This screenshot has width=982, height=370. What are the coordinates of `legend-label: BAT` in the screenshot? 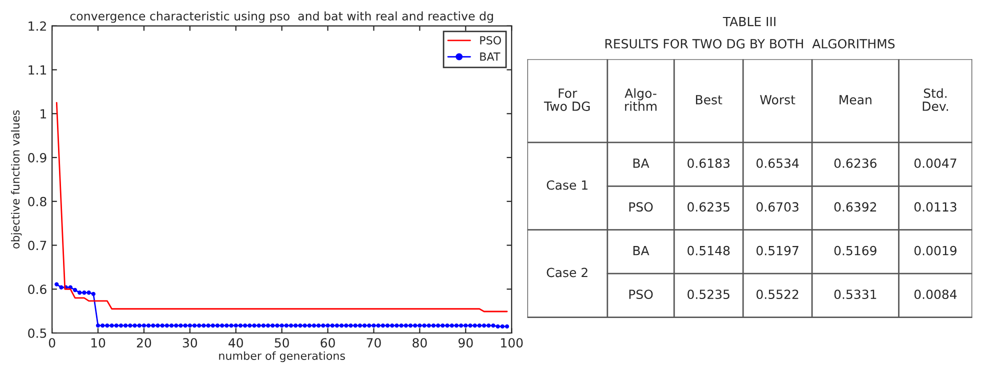 It's located at (490, 56).